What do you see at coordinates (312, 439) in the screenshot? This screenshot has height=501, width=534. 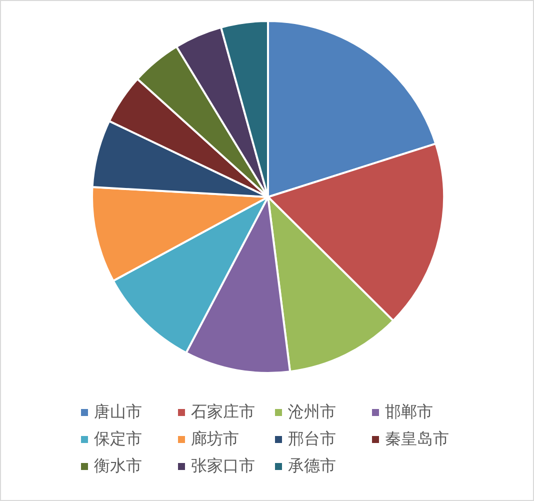 I see `legend-label: 邢台市` at bounding box center [312, 439].